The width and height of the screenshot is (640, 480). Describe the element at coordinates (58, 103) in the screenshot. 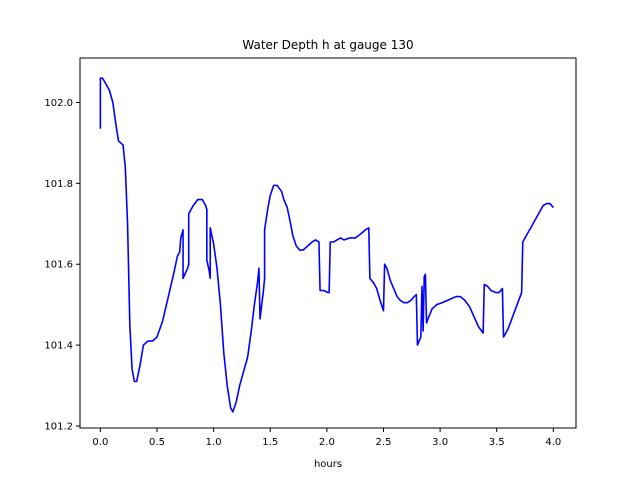

I see `y-tick-label: 102.0` at that location.